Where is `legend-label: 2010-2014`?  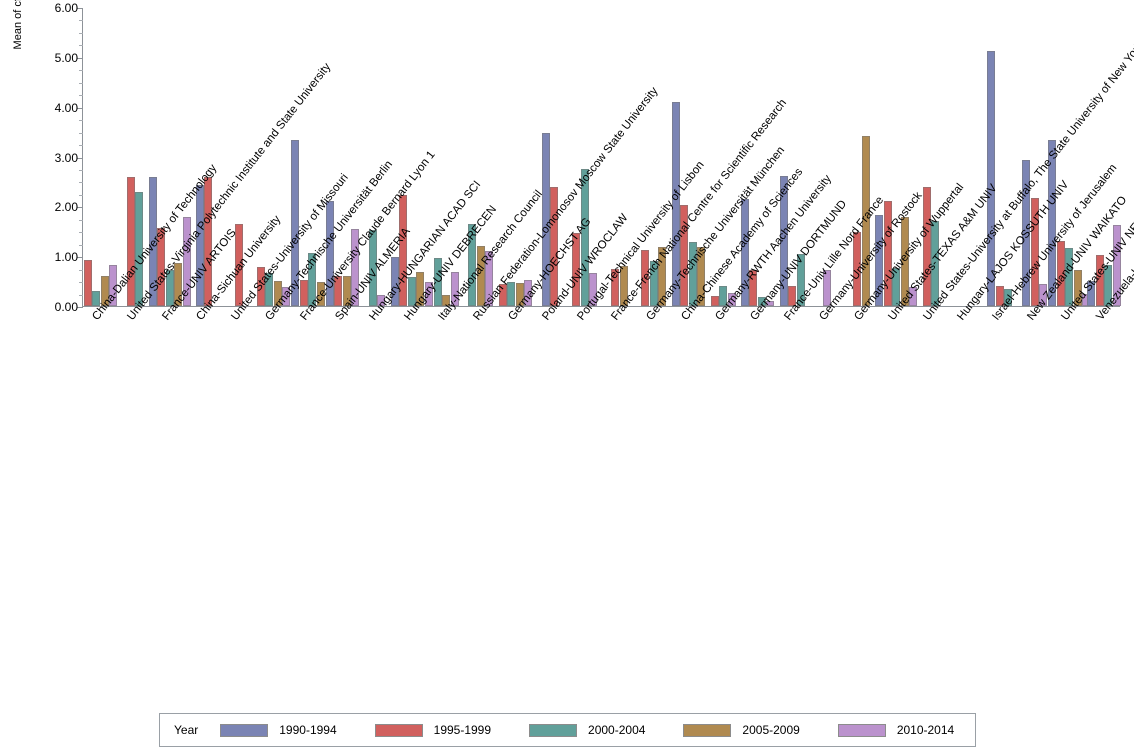 legend-label: 2010-2014 is located at coordinates (925, 730).